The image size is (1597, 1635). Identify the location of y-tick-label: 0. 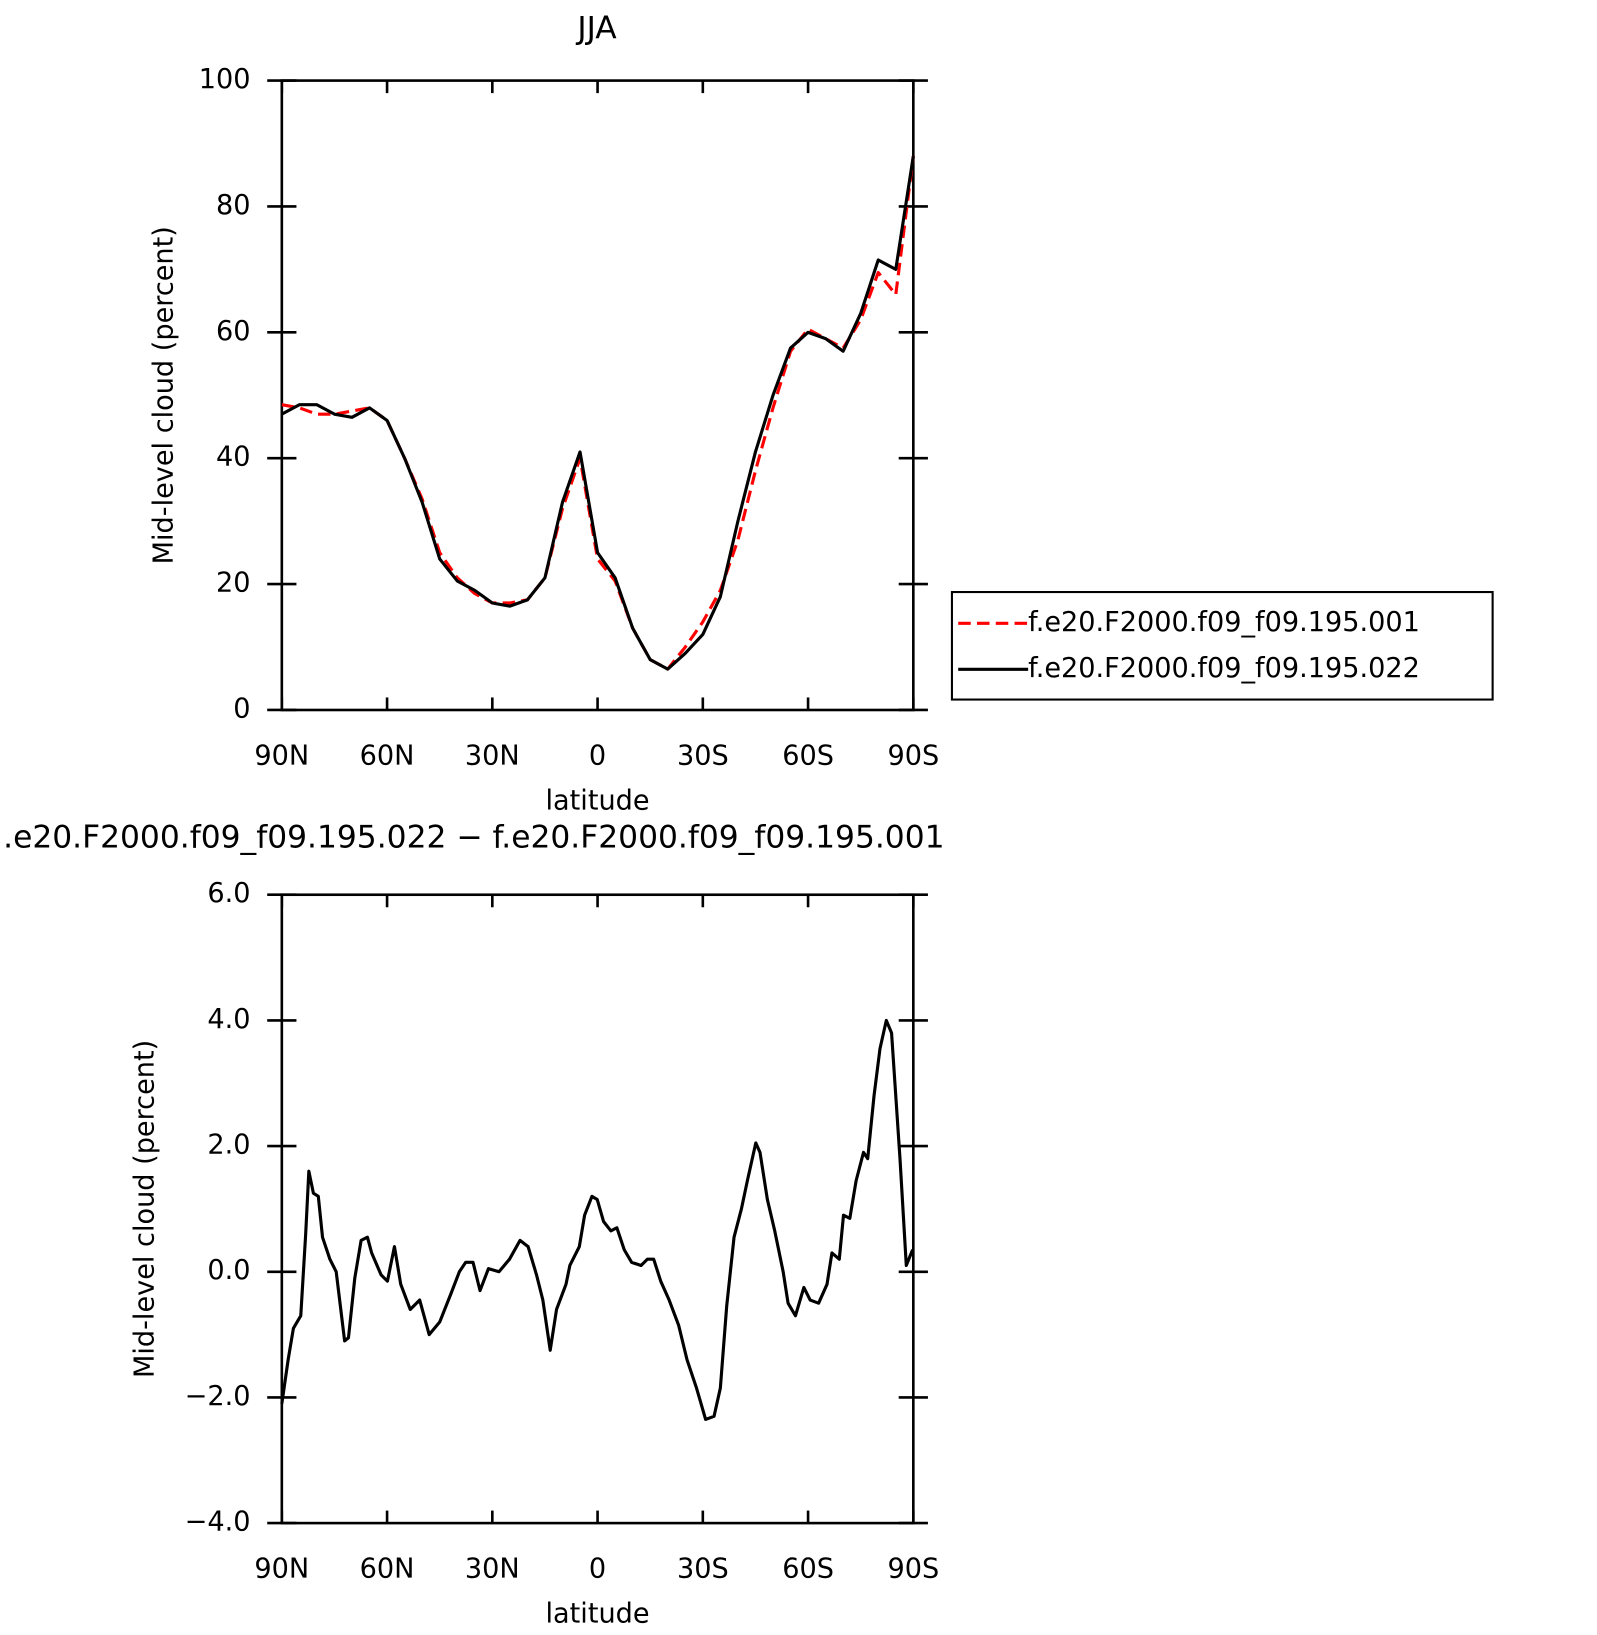
(241, 708).